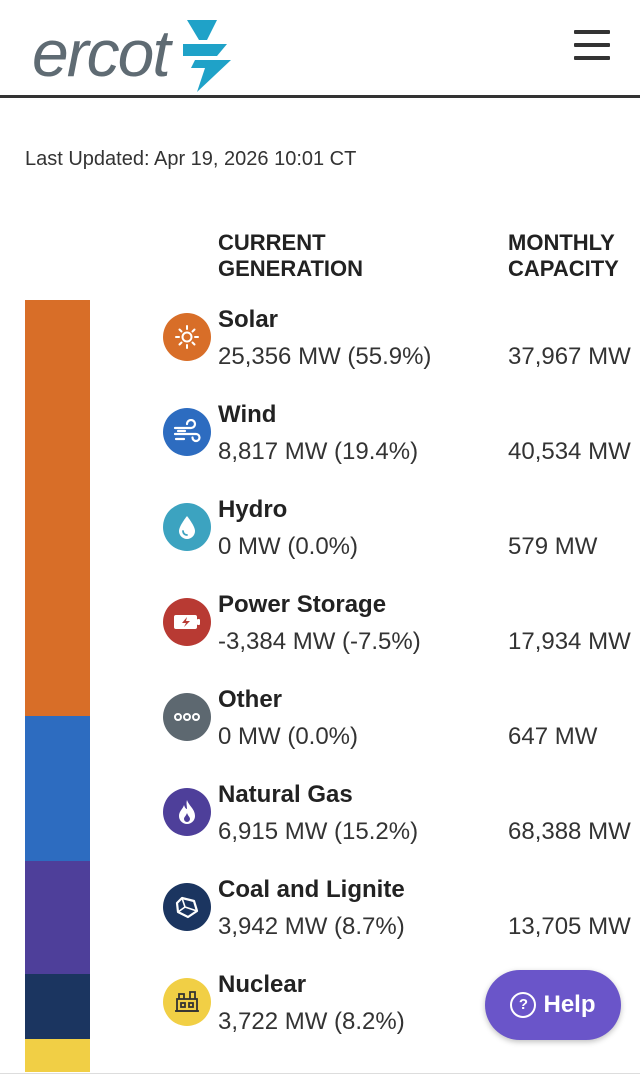 This screenshot has width=640, height=1081. I want to click on source-name: Solar, so click(248, 319).